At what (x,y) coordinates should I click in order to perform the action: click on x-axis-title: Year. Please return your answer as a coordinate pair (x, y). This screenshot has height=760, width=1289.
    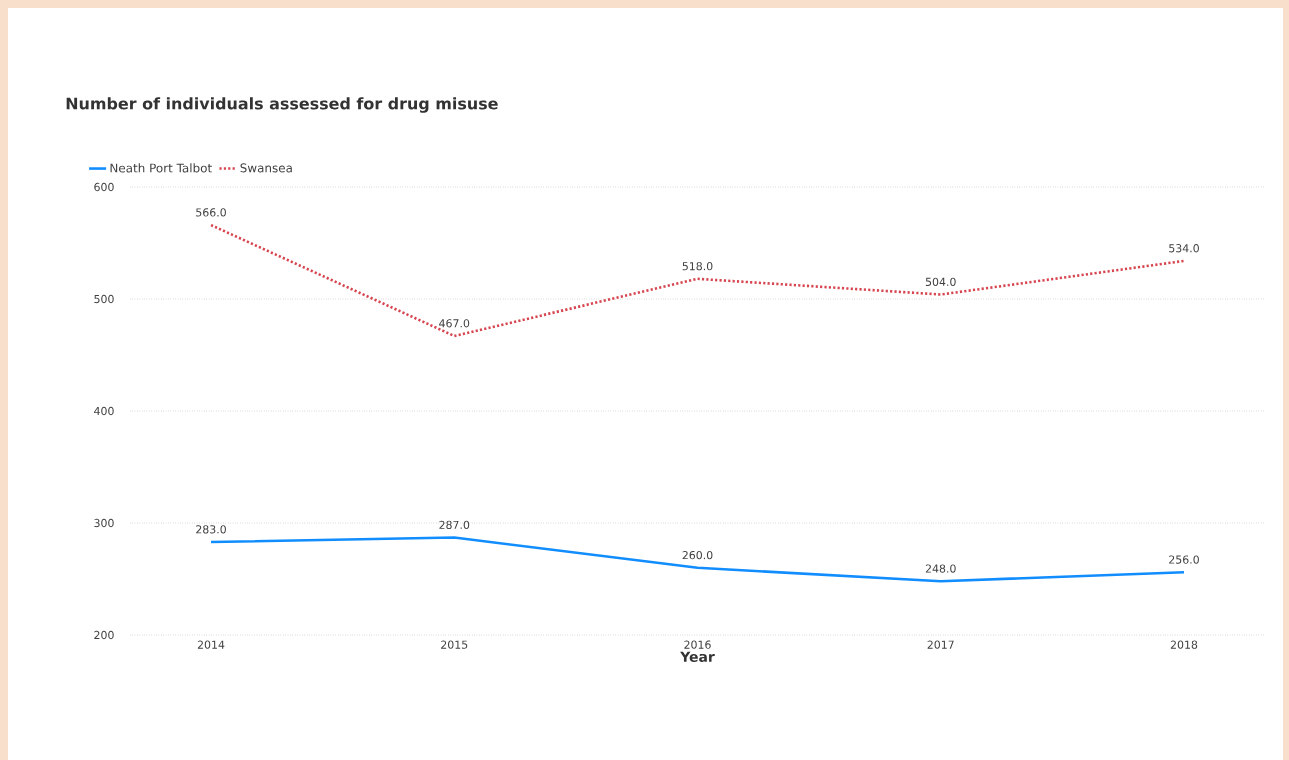
    Looking at the image, I should click on (697, 656).